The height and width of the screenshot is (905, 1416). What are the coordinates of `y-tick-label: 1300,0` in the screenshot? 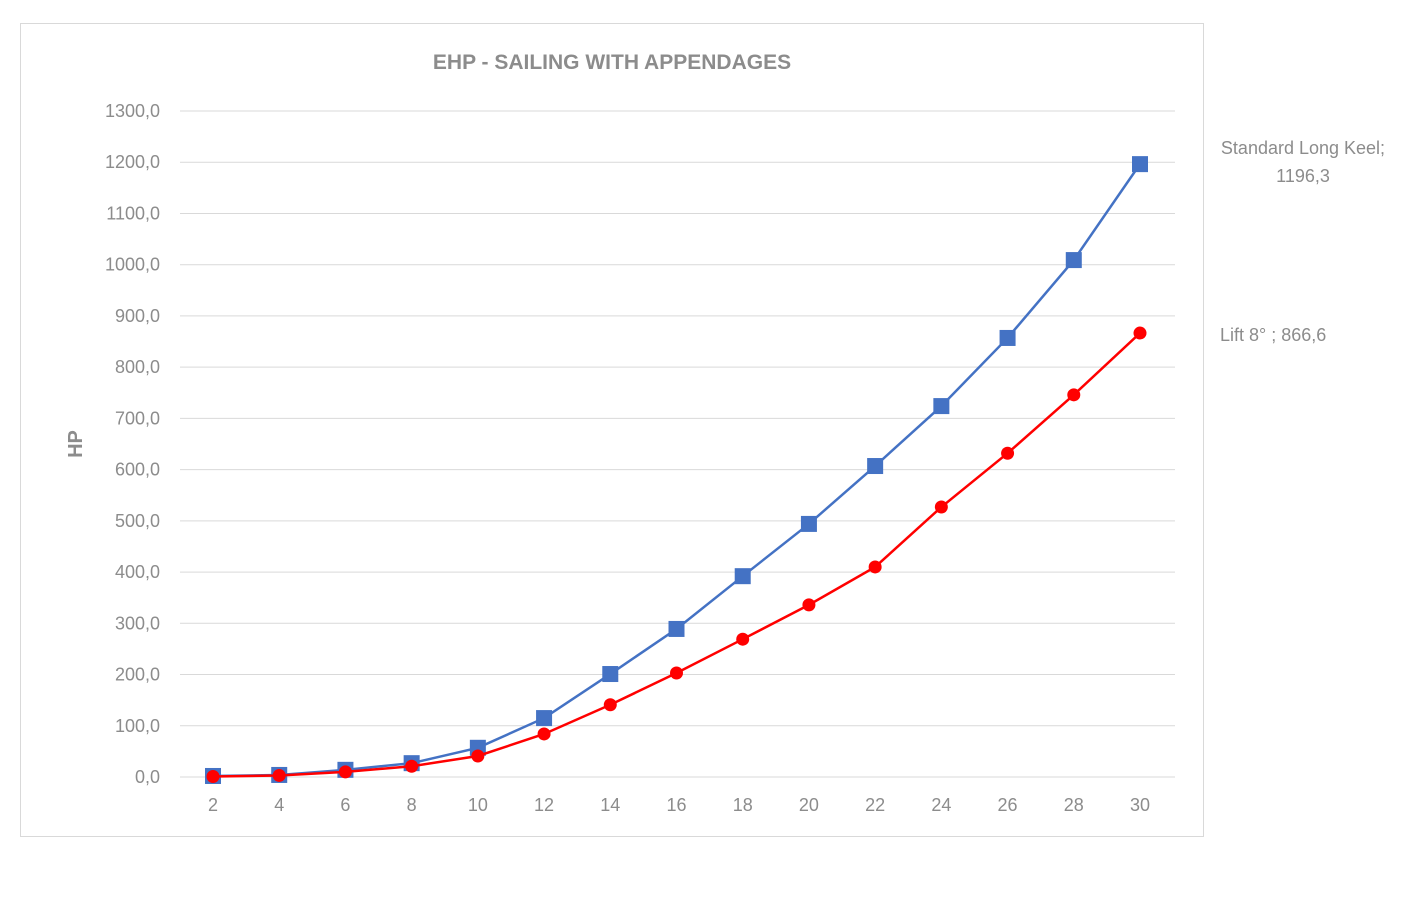 It's located at (132, 111).